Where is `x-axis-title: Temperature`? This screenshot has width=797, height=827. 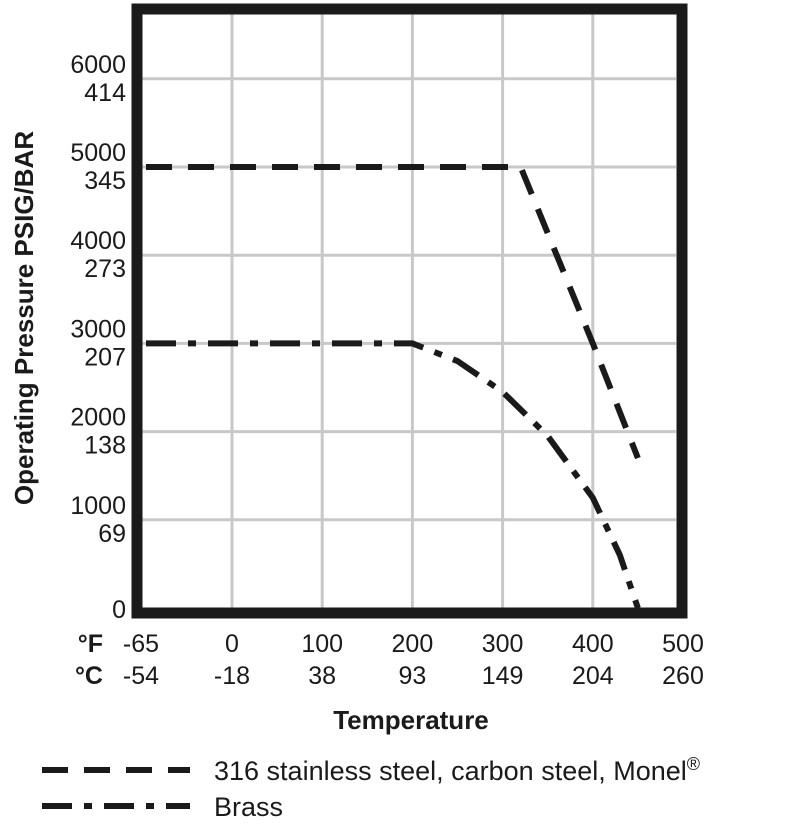
x-axis-title: Temperature is located at coordinates (411, 720).